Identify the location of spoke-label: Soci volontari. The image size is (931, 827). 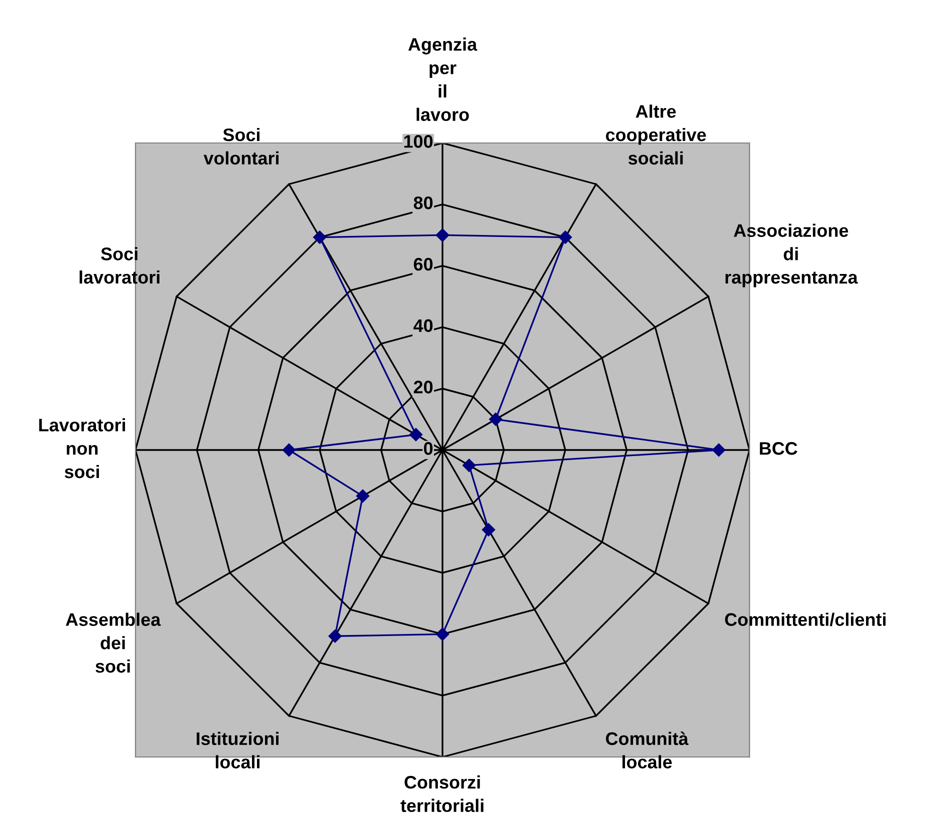
(241, 146).